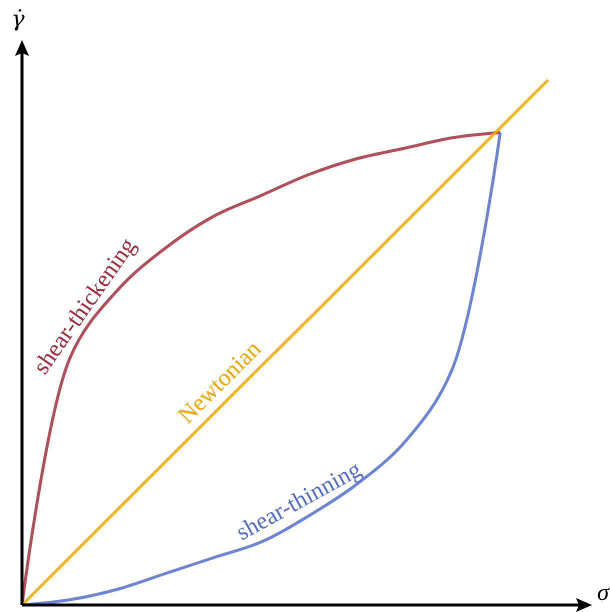 The height and width of the screenshot is (612, 610). What do you see at coordinates (18, 19) in the screenshot?
I see `y-axis-title: γ̇` at bounding box center [18, 19].